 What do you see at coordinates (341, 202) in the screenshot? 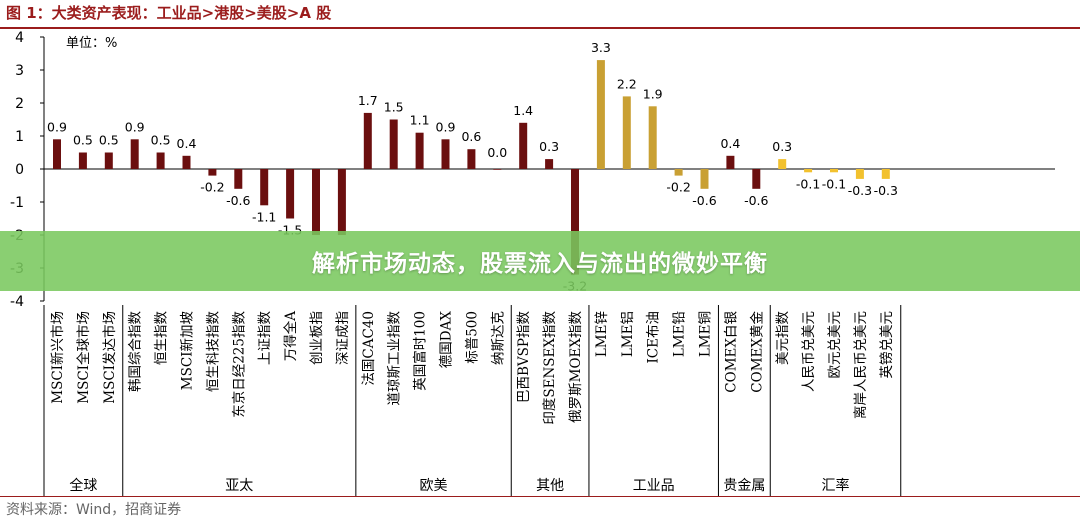
I see `bar-深证成指` at bounding box center [341, 202].